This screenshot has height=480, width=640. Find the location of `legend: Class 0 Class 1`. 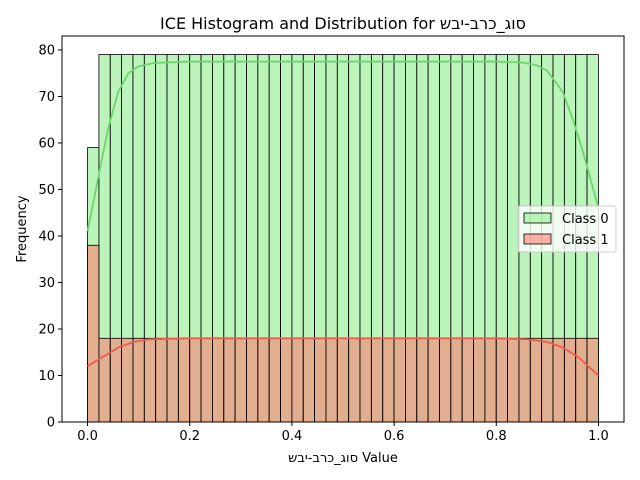

legend: Class 0 Class 1 is located at coordinates (567, 229).